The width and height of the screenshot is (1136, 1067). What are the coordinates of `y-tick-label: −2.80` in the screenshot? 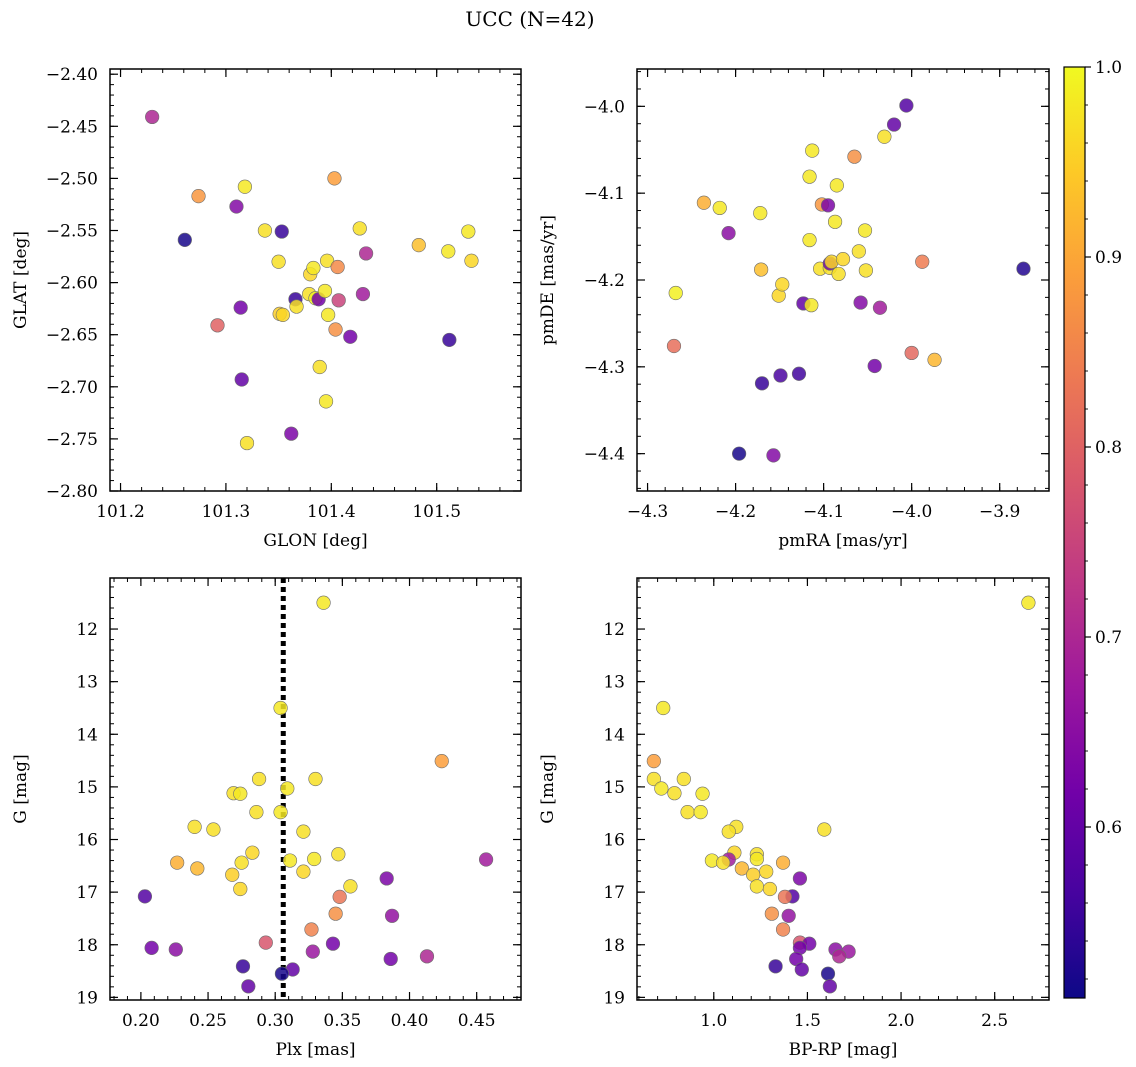 It's located at (72, 492).